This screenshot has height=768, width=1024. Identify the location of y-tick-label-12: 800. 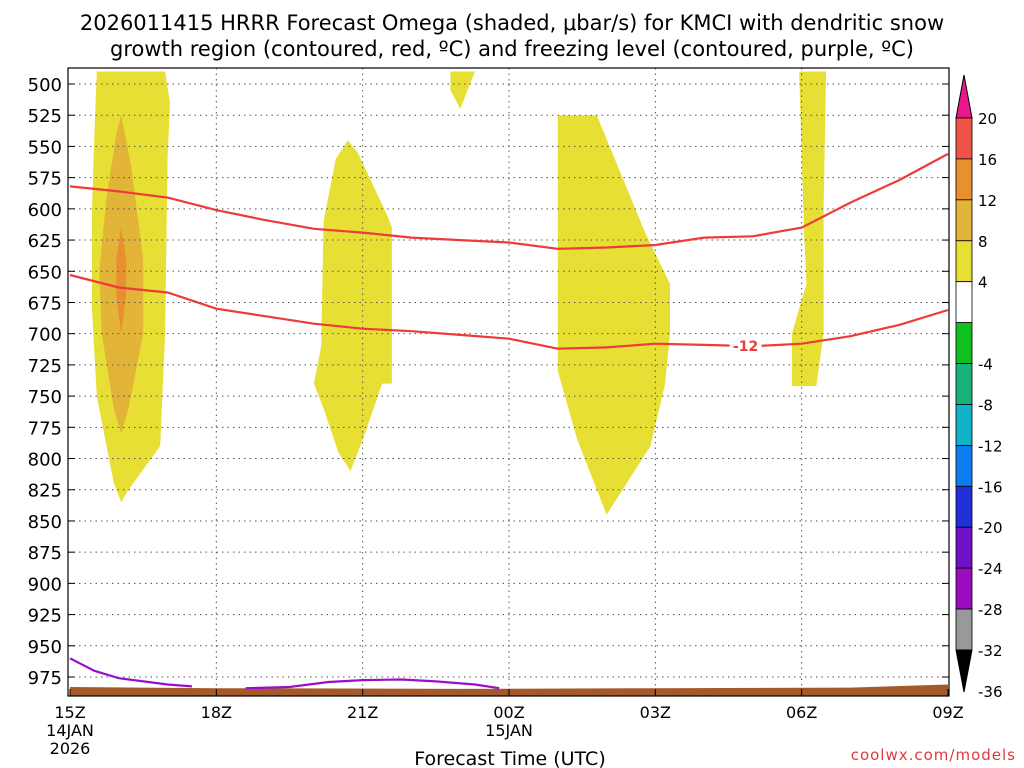
(45, 460).